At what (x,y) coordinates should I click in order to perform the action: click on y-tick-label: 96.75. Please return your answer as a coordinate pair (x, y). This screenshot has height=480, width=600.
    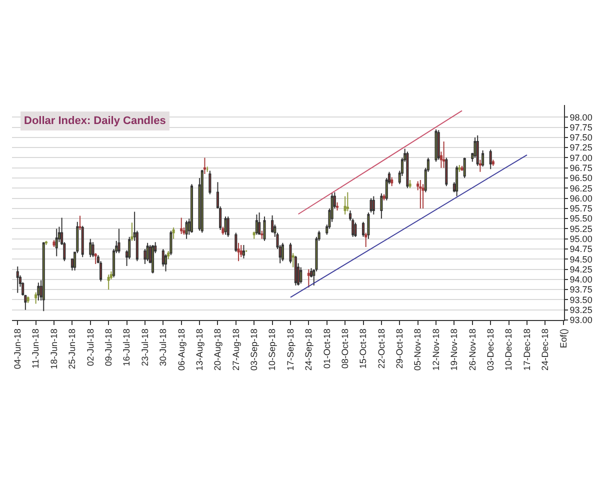
    Looking at the image, I should click on (581, 168).